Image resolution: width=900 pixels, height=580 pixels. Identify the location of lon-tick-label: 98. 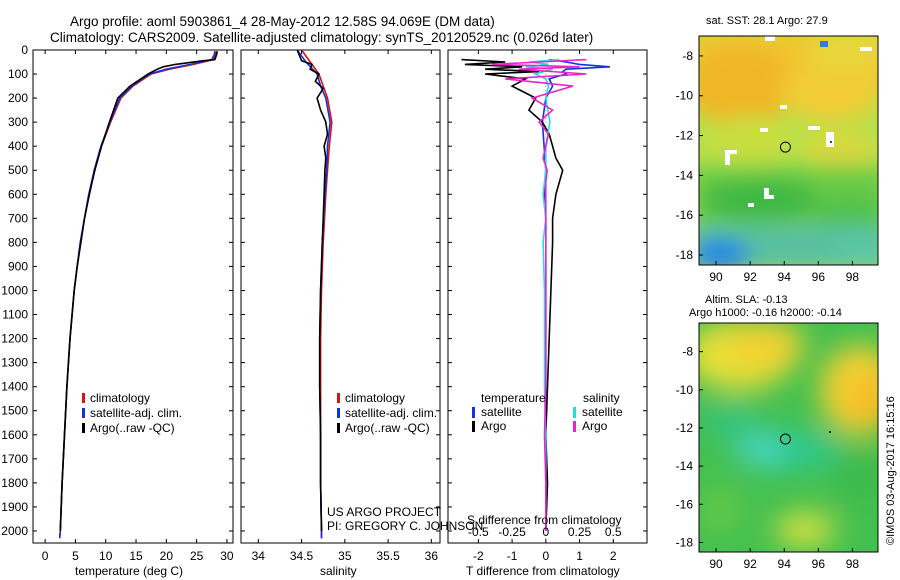
(853, 564).